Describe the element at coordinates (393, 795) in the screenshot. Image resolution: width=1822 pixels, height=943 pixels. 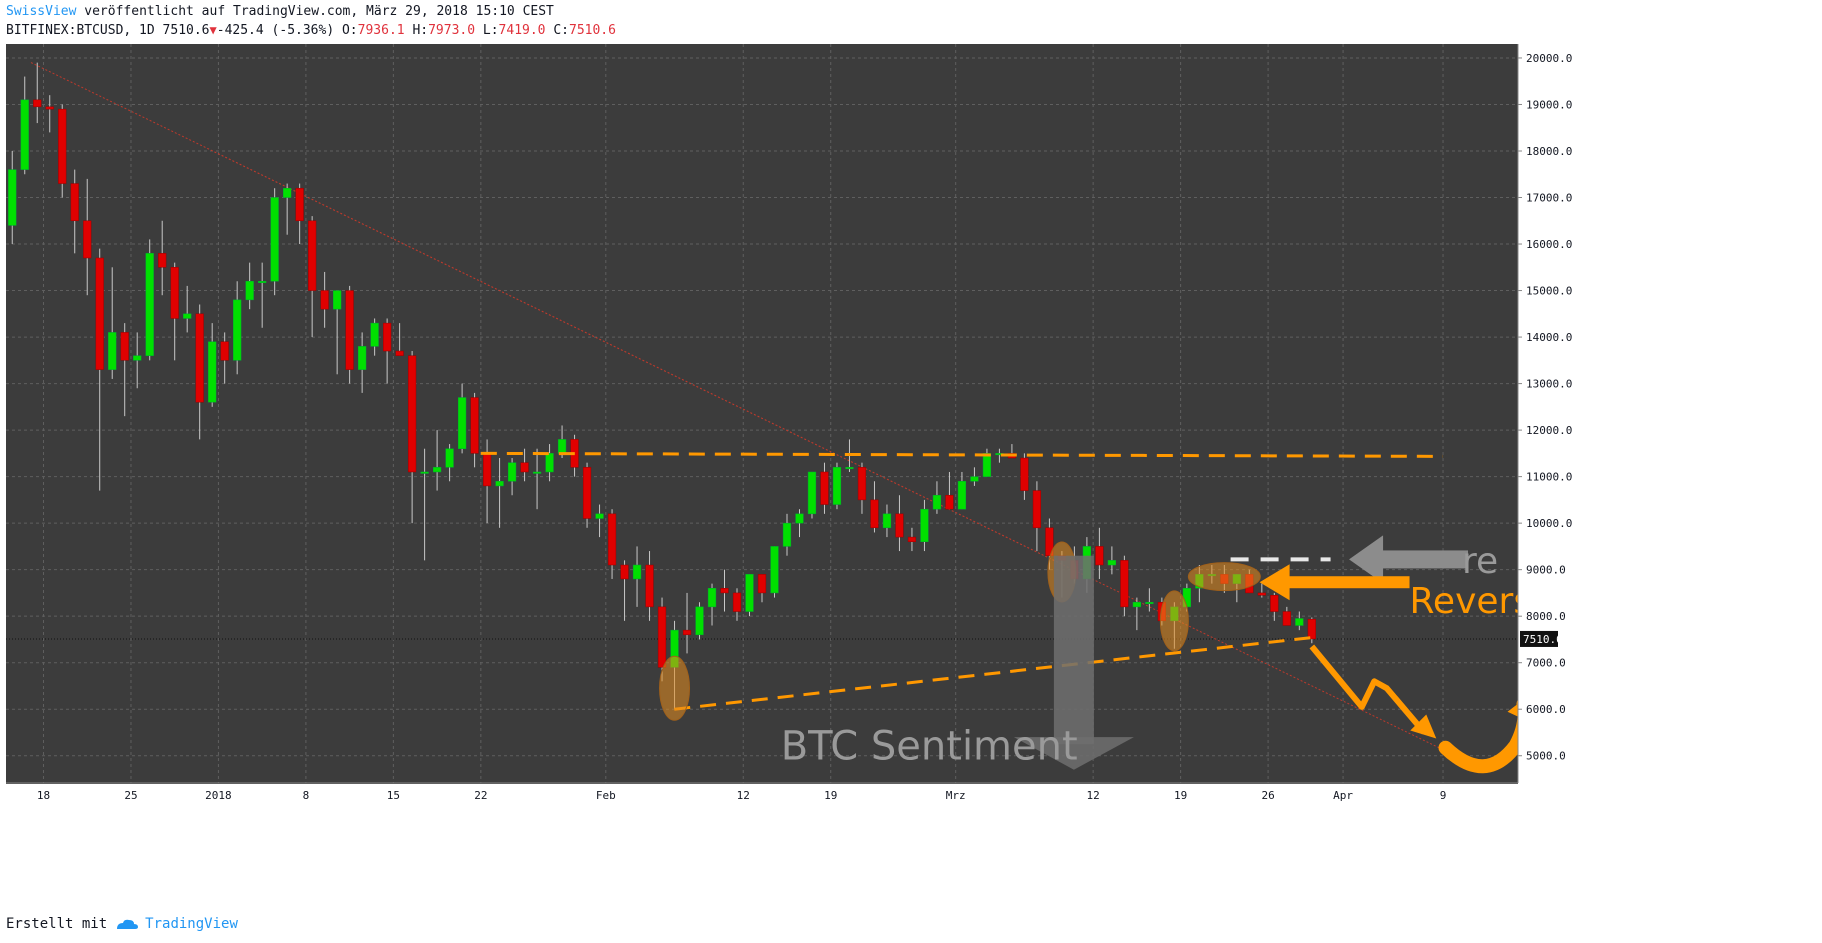
I see `x-tick-label: 15` at that location.